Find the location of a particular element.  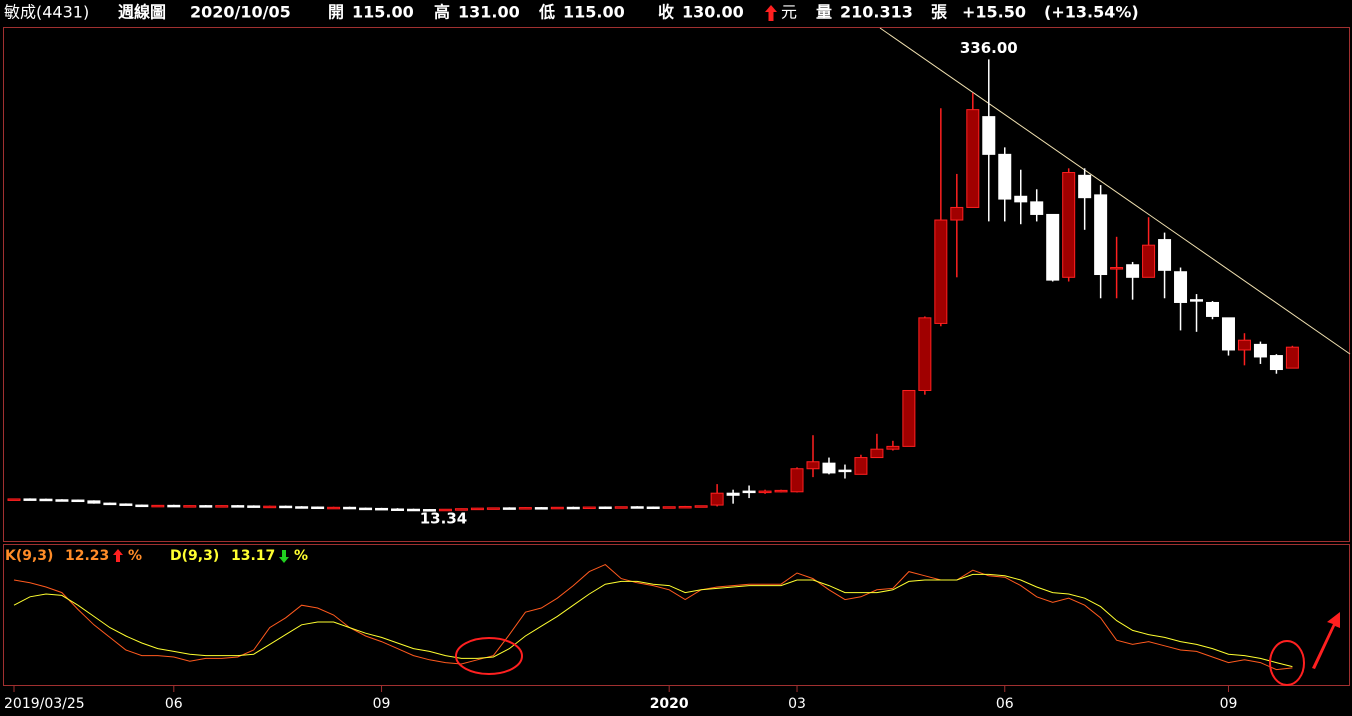

x-tick-label: 03 is located at coordinates (797, 704).